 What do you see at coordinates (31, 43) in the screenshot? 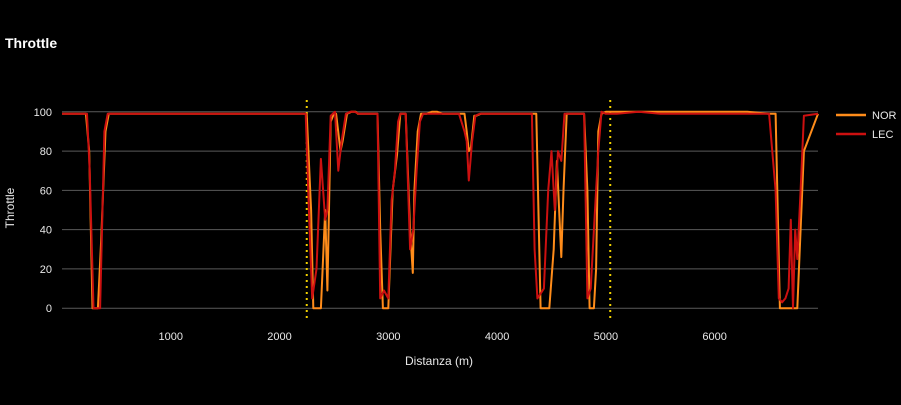
I see `chart-title: Throttle` at bounding box center [31, 43].